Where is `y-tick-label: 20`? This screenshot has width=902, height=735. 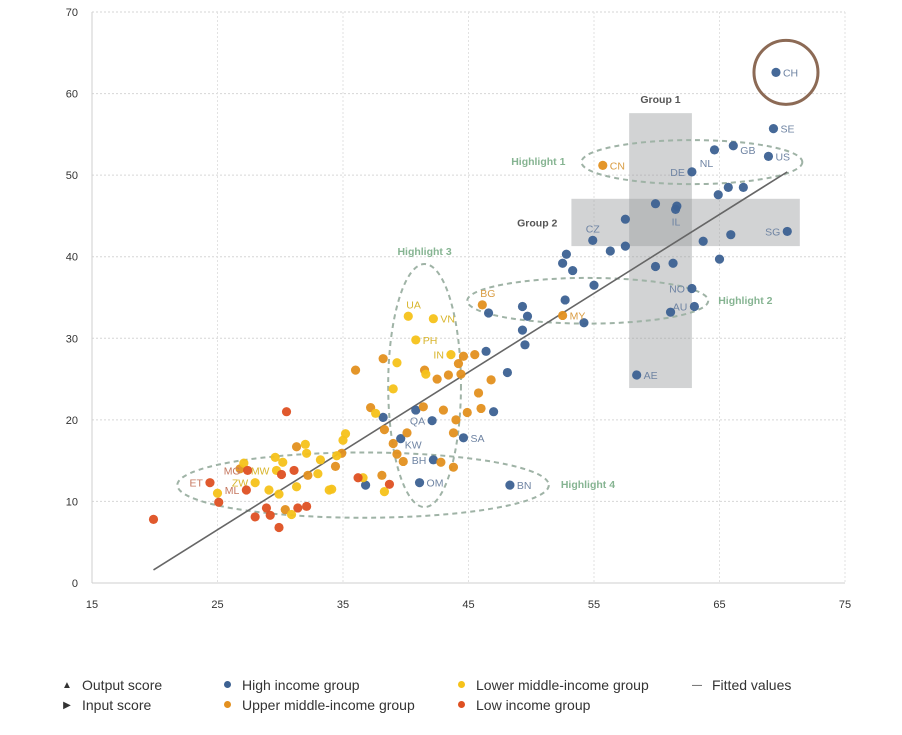
y-tick-label: 20 is located at coordinates (72, 421).